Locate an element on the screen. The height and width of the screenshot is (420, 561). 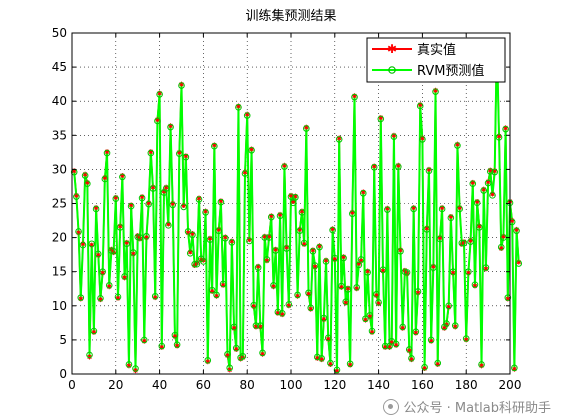
chart-title: 训练集预测结果 is located at coordinates (290, 16).